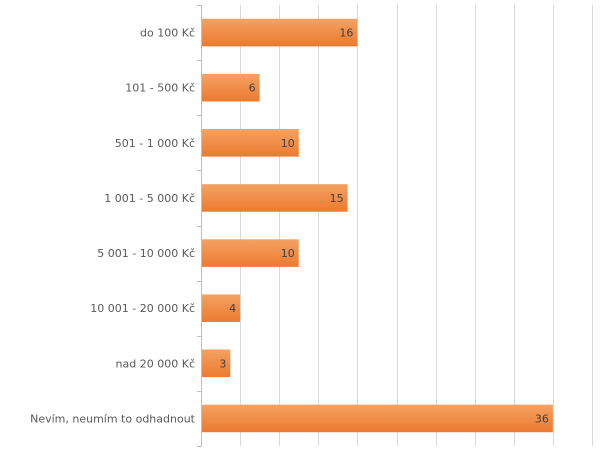 The height and width of the screenshot is (454, 600). What do you see at coordinates (542, 418) in the screenshot?
I see `data-label: 36` at bounding box center [542, 418].